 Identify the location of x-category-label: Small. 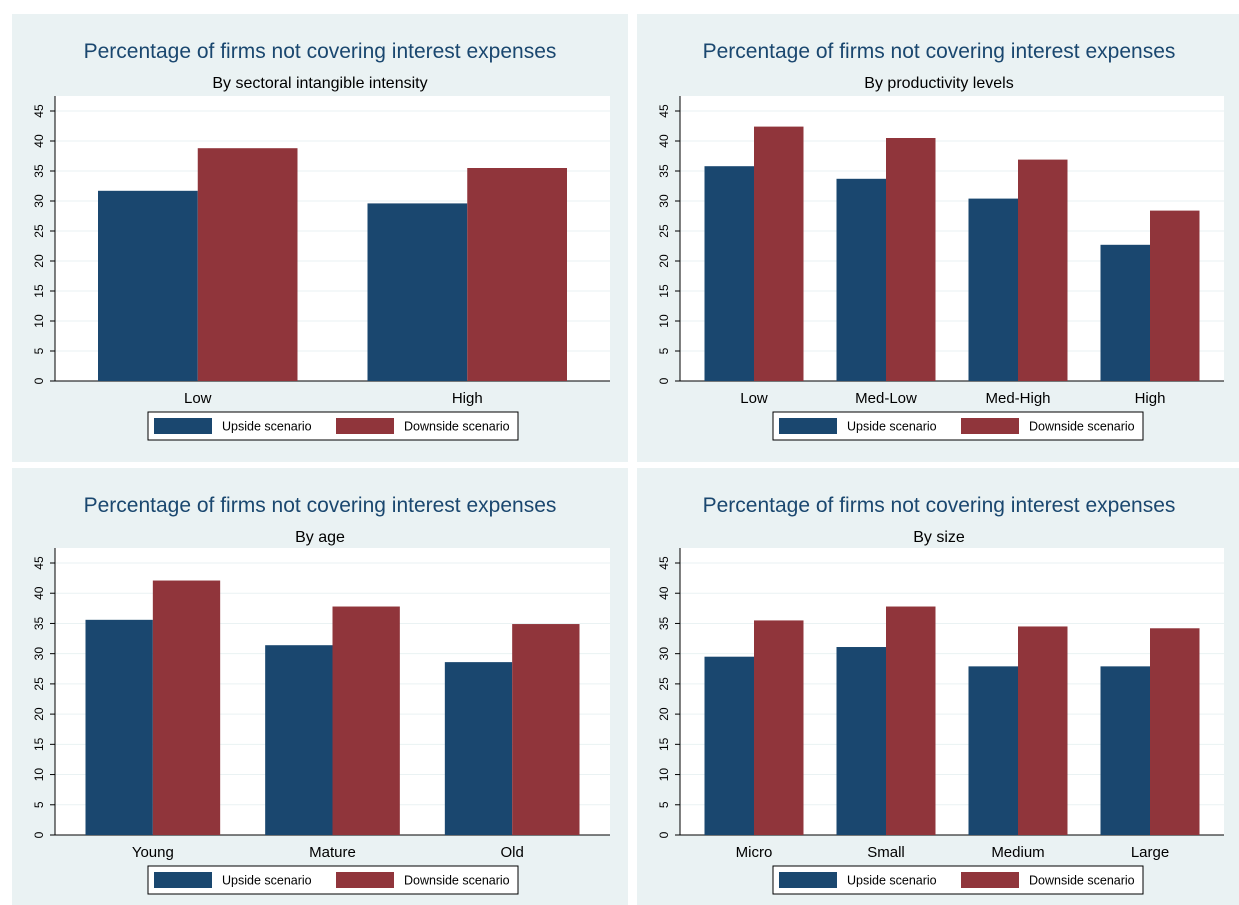
(886, 852).